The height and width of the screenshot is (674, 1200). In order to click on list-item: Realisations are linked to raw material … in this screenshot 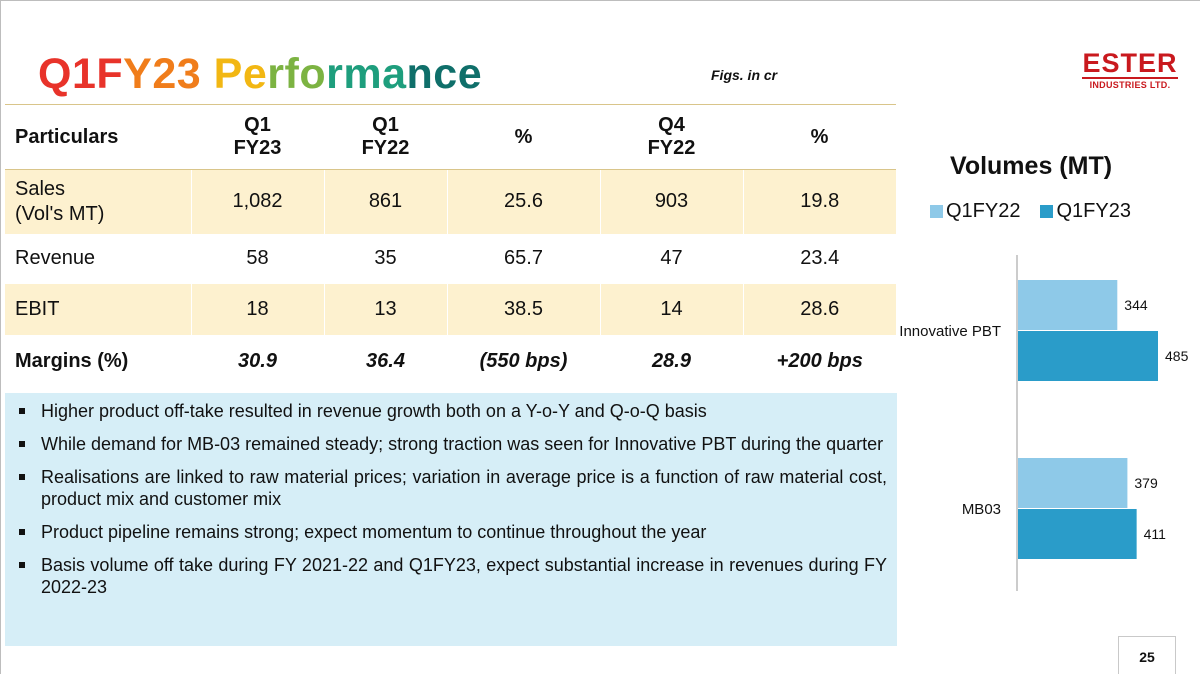, I will do `click(451, 488)`.